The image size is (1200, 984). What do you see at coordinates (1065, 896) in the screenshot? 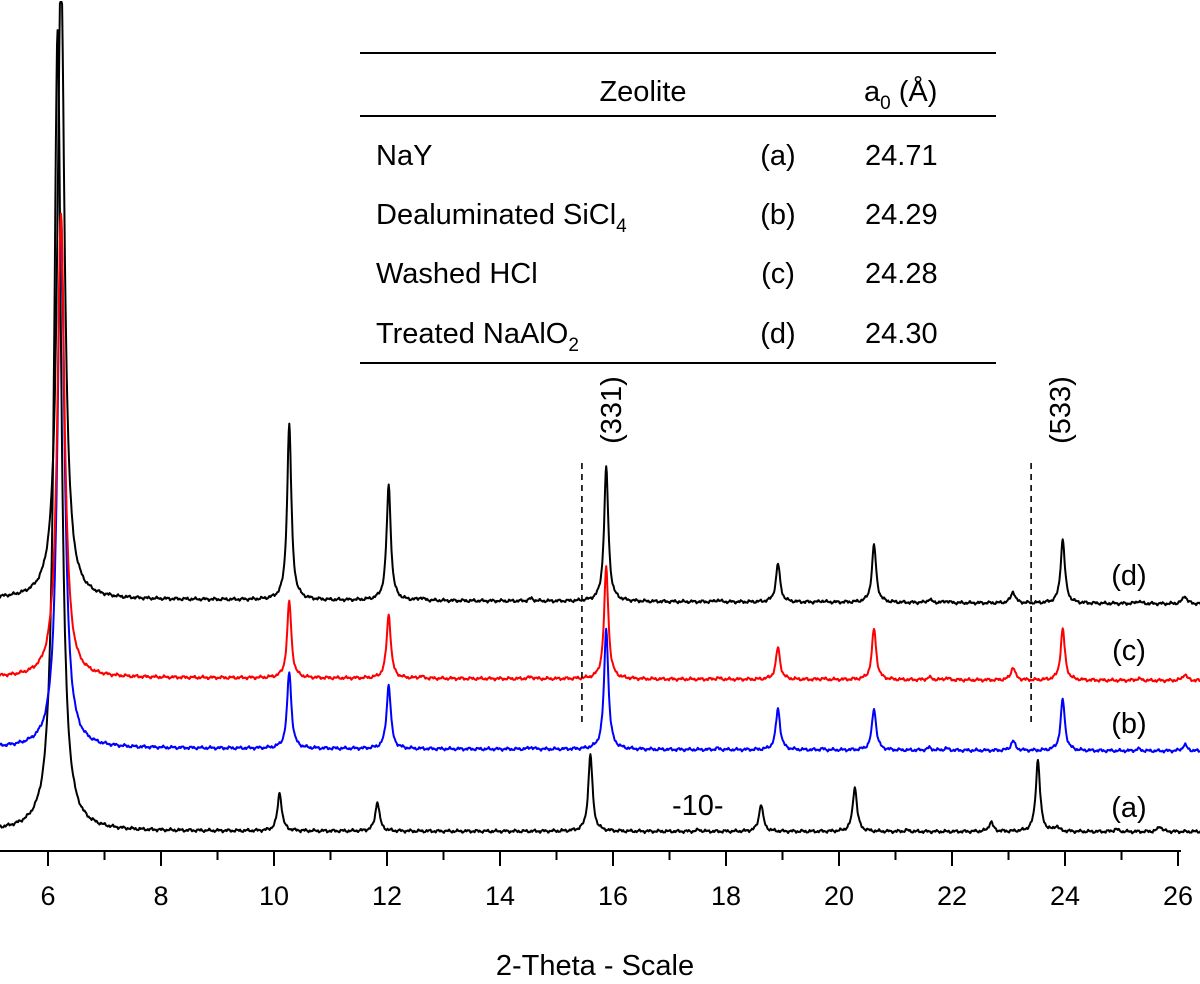
I see `x-tick-label: 24` at bounding box center [1065, 896].